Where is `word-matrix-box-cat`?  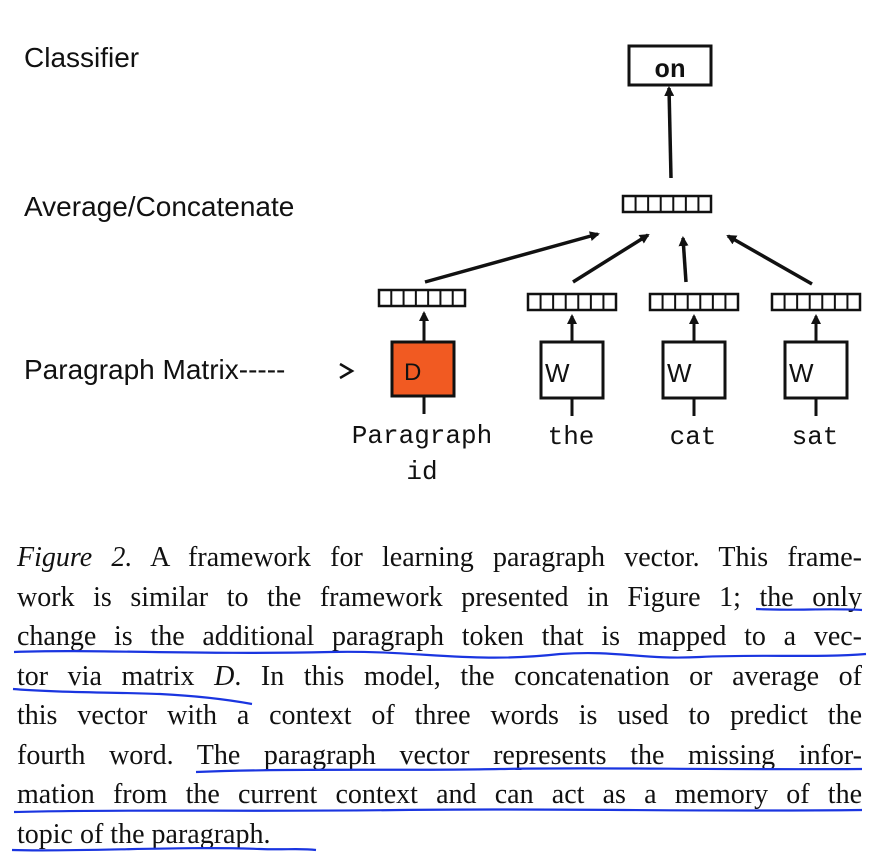 word-matrix-box-cat is located at coordinates (694, 370).